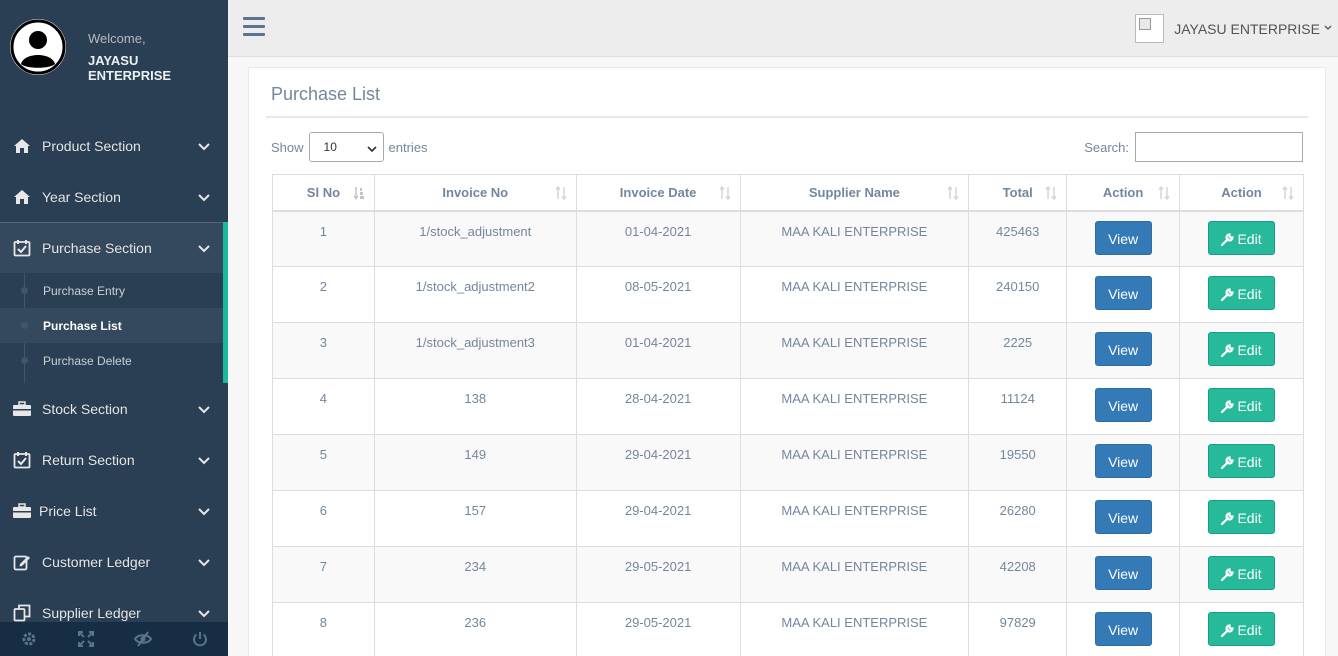  Describe the element at coordinates (114, 510) in the screenshot. I see `sidebar-item-price-list: Price List` at that location.